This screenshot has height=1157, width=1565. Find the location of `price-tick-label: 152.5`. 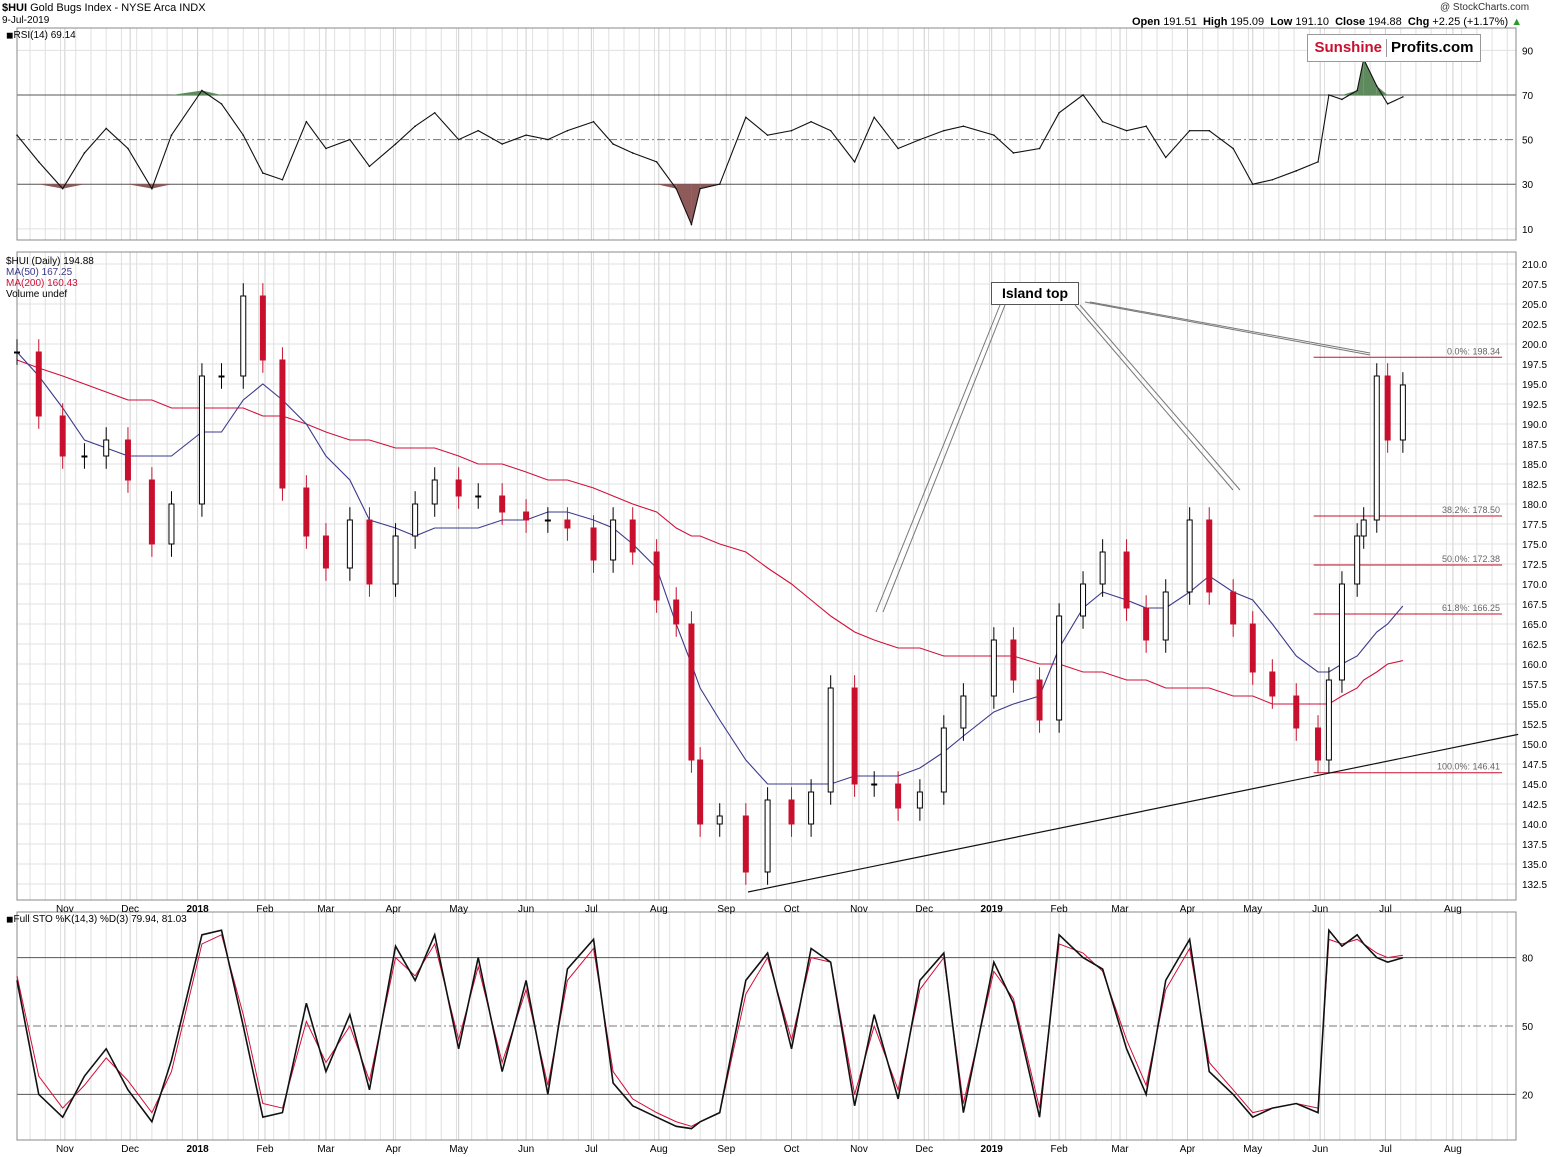

price-tick-label: 152.5 is located at coordinates (1534, 725).